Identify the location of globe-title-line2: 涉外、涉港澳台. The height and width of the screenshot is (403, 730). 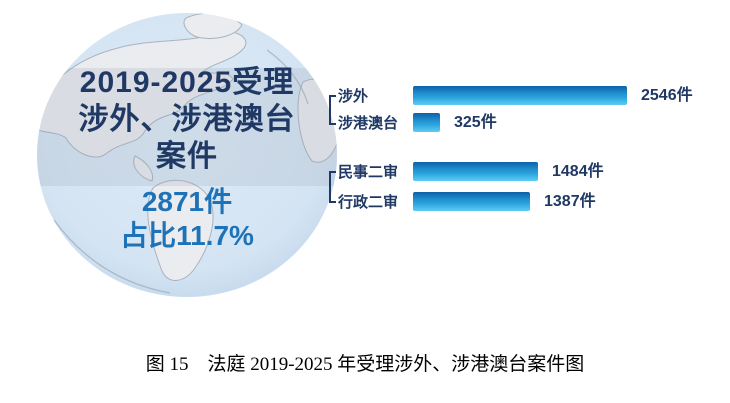
(187, 119).